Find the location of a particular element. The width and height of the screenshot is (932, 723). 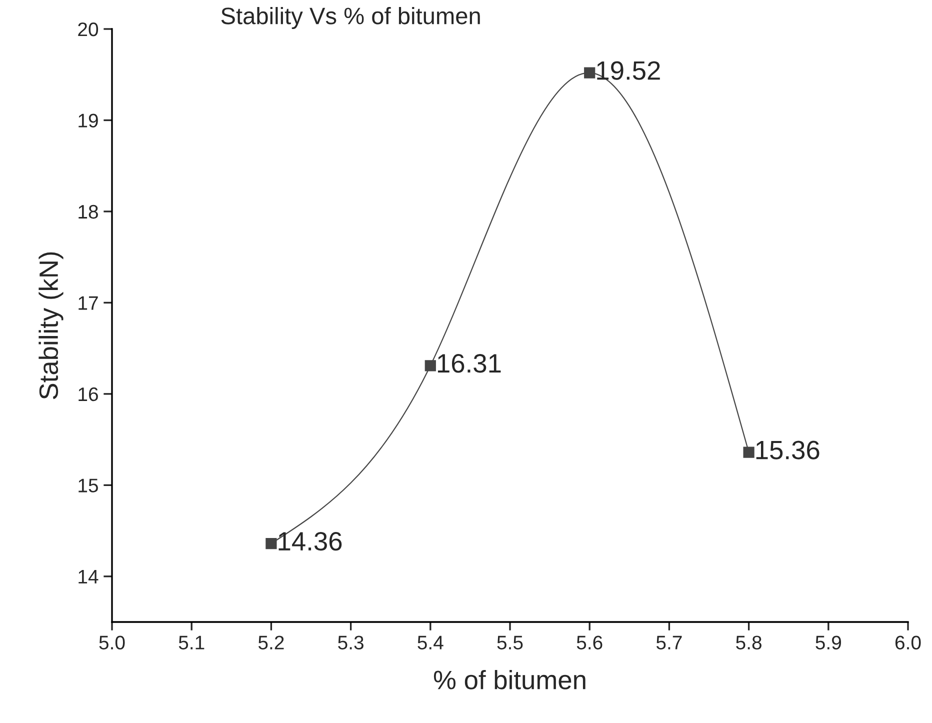

x-tick-label: 5.1 is located at coordinates (191, 643).